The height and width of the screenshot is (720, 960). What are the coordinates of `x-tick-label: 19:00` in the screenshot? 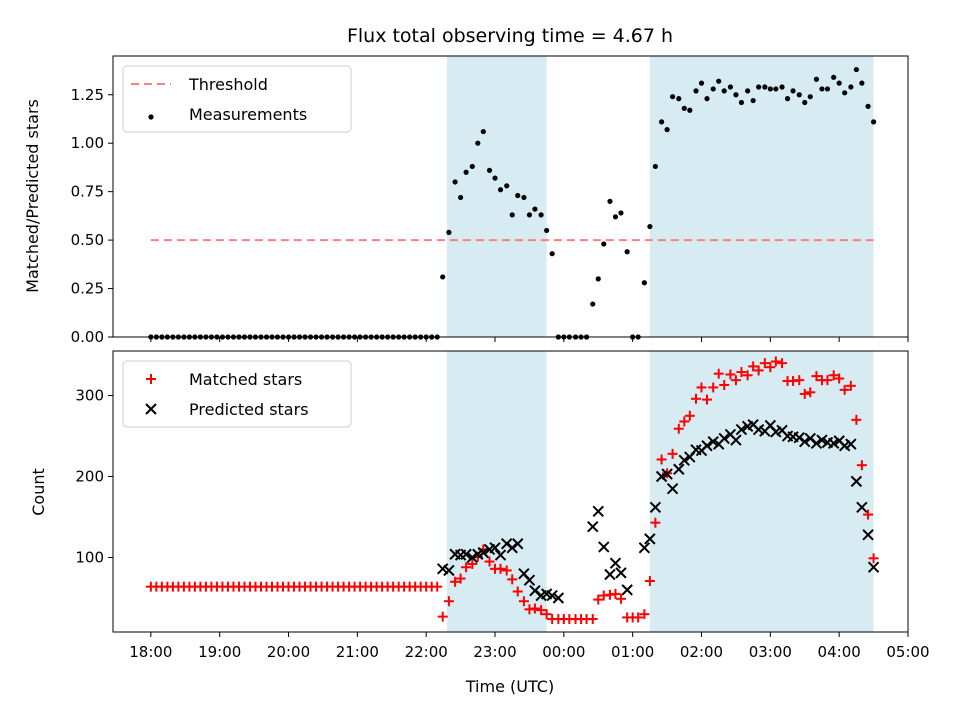 It's located at (219, 652).